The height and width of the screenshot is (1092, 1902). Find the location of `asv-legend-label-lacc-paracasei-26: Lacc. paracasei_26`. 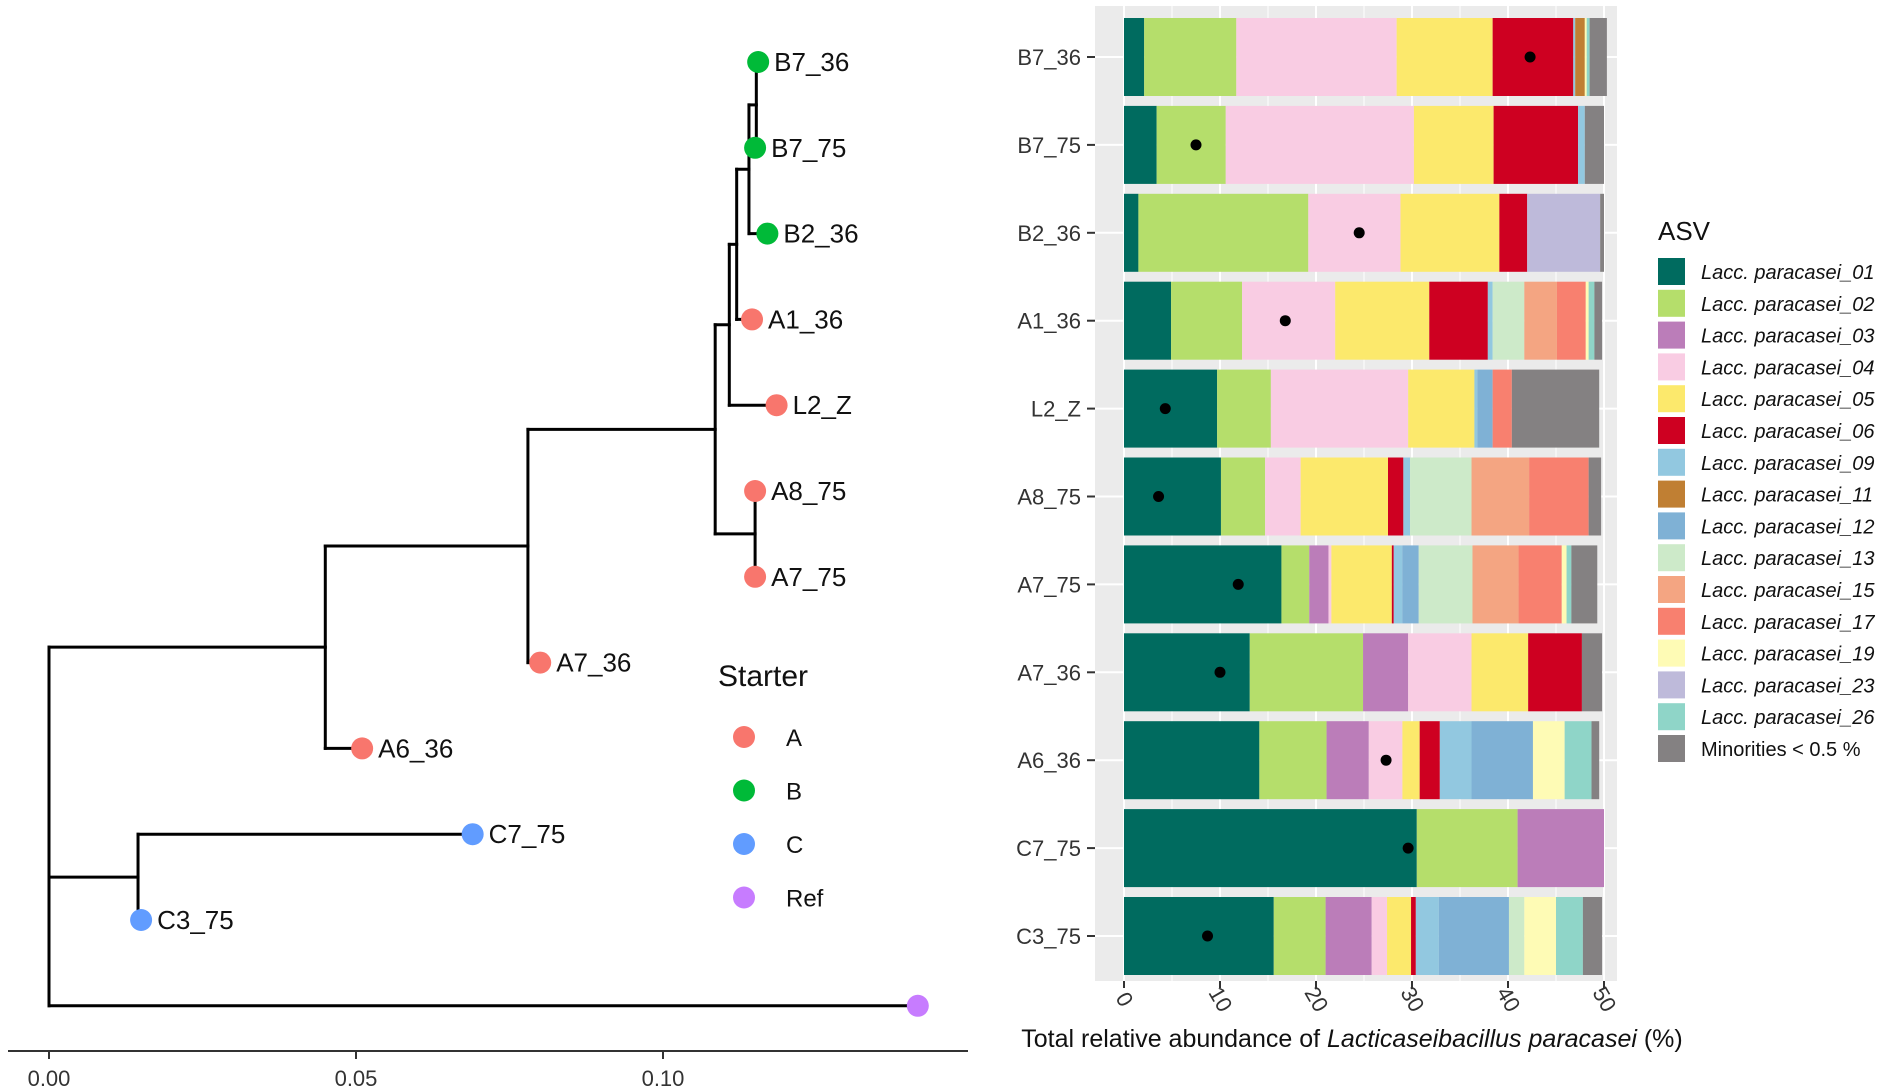

asv-legend-label-lacc-paracasei-26: Lacc. paracasei_26 is located at coordinates (1788, 718).